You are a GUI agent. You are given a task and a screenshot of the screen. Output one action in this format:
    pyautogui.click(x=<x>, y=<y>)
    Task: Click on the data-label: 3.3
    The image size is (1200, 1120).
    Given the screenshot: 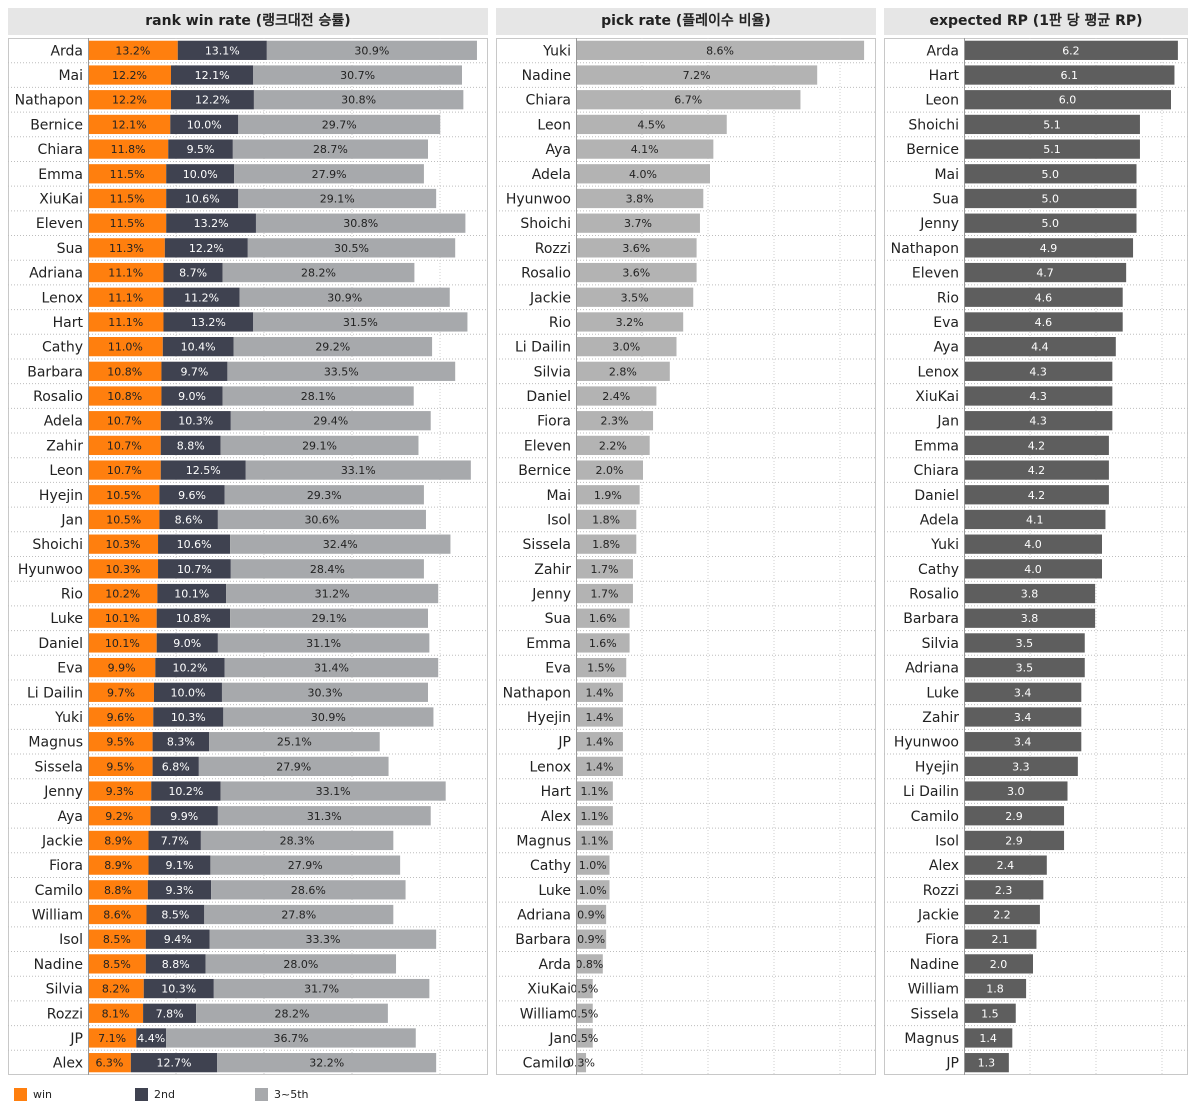 What is the action you would take?
    pyautogui.click(x=1021, y=766)
    